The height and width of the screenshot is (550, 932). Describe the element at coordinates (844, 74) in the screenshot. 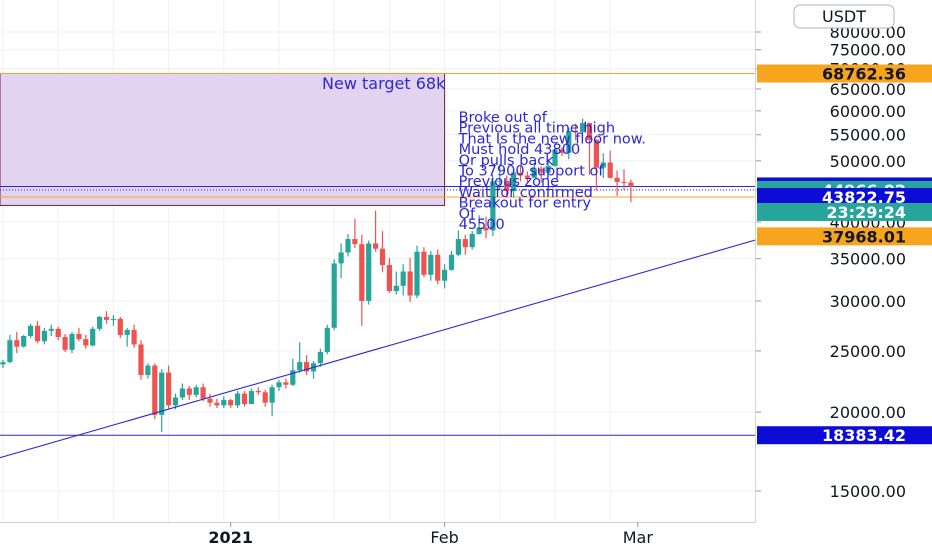

I see `price-badge: 68762.36` at that location.